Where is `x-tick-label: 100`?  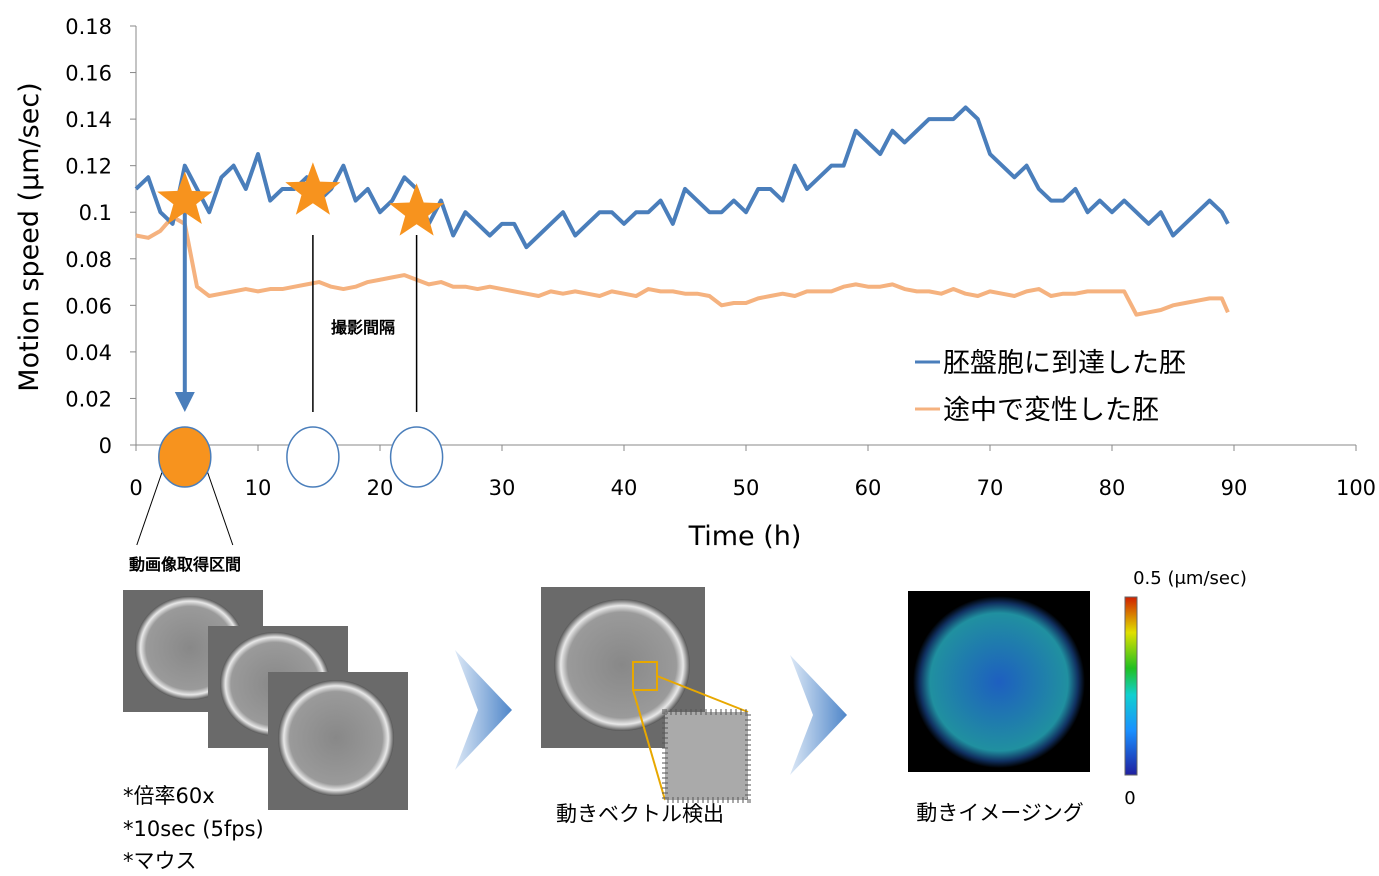
x-tick-label: 100 is located at coordinates (1356, 488).